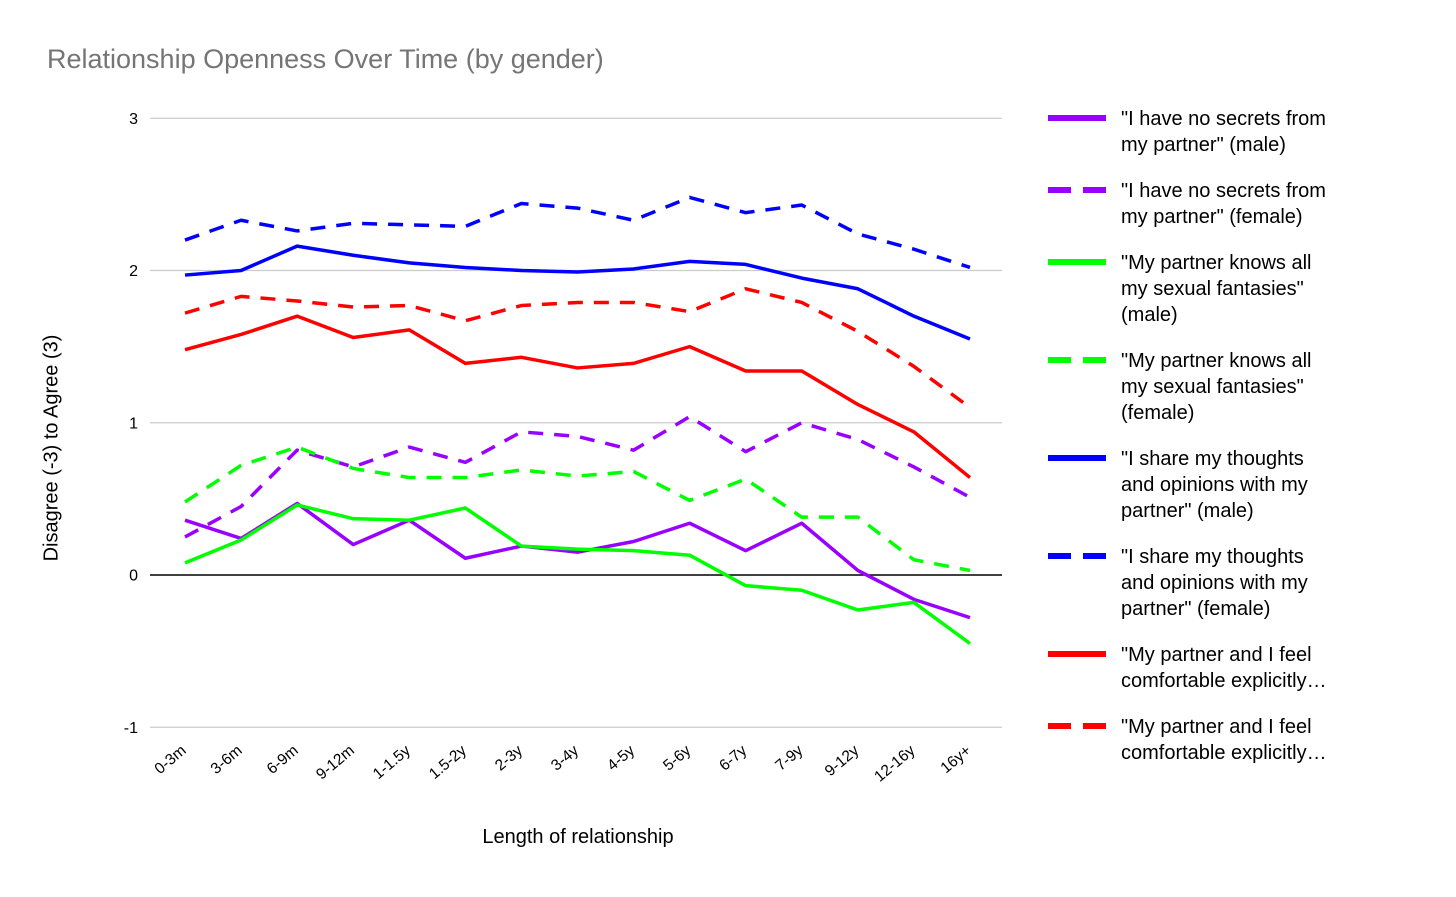 The image size is (1456, 897). I want to click on x-tick-label-5-6y: 5-6y, so click(677, 758).